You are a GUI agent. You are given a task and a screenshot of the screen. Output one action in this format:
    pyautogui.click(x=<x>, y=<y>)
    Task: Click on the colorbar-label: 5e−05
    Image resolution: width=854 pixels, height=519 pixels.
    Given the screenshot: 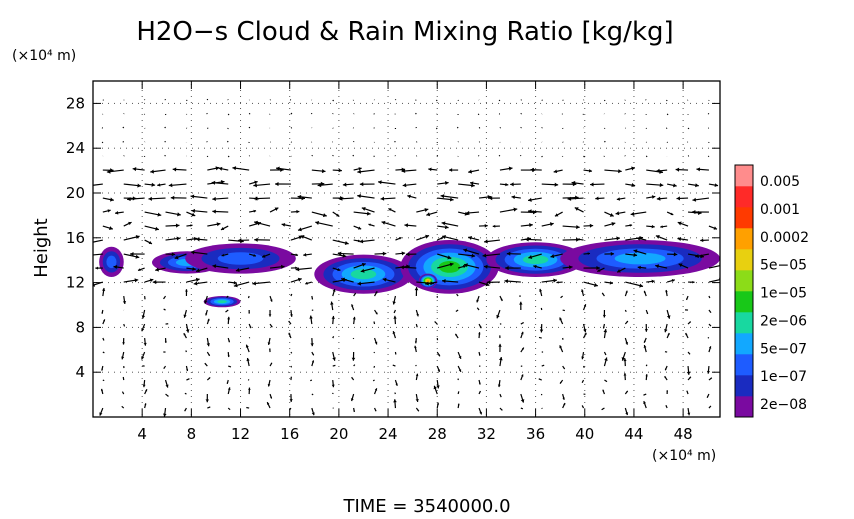 What is the action you would take?
    pyautogui.click(x=783, y=266)
    